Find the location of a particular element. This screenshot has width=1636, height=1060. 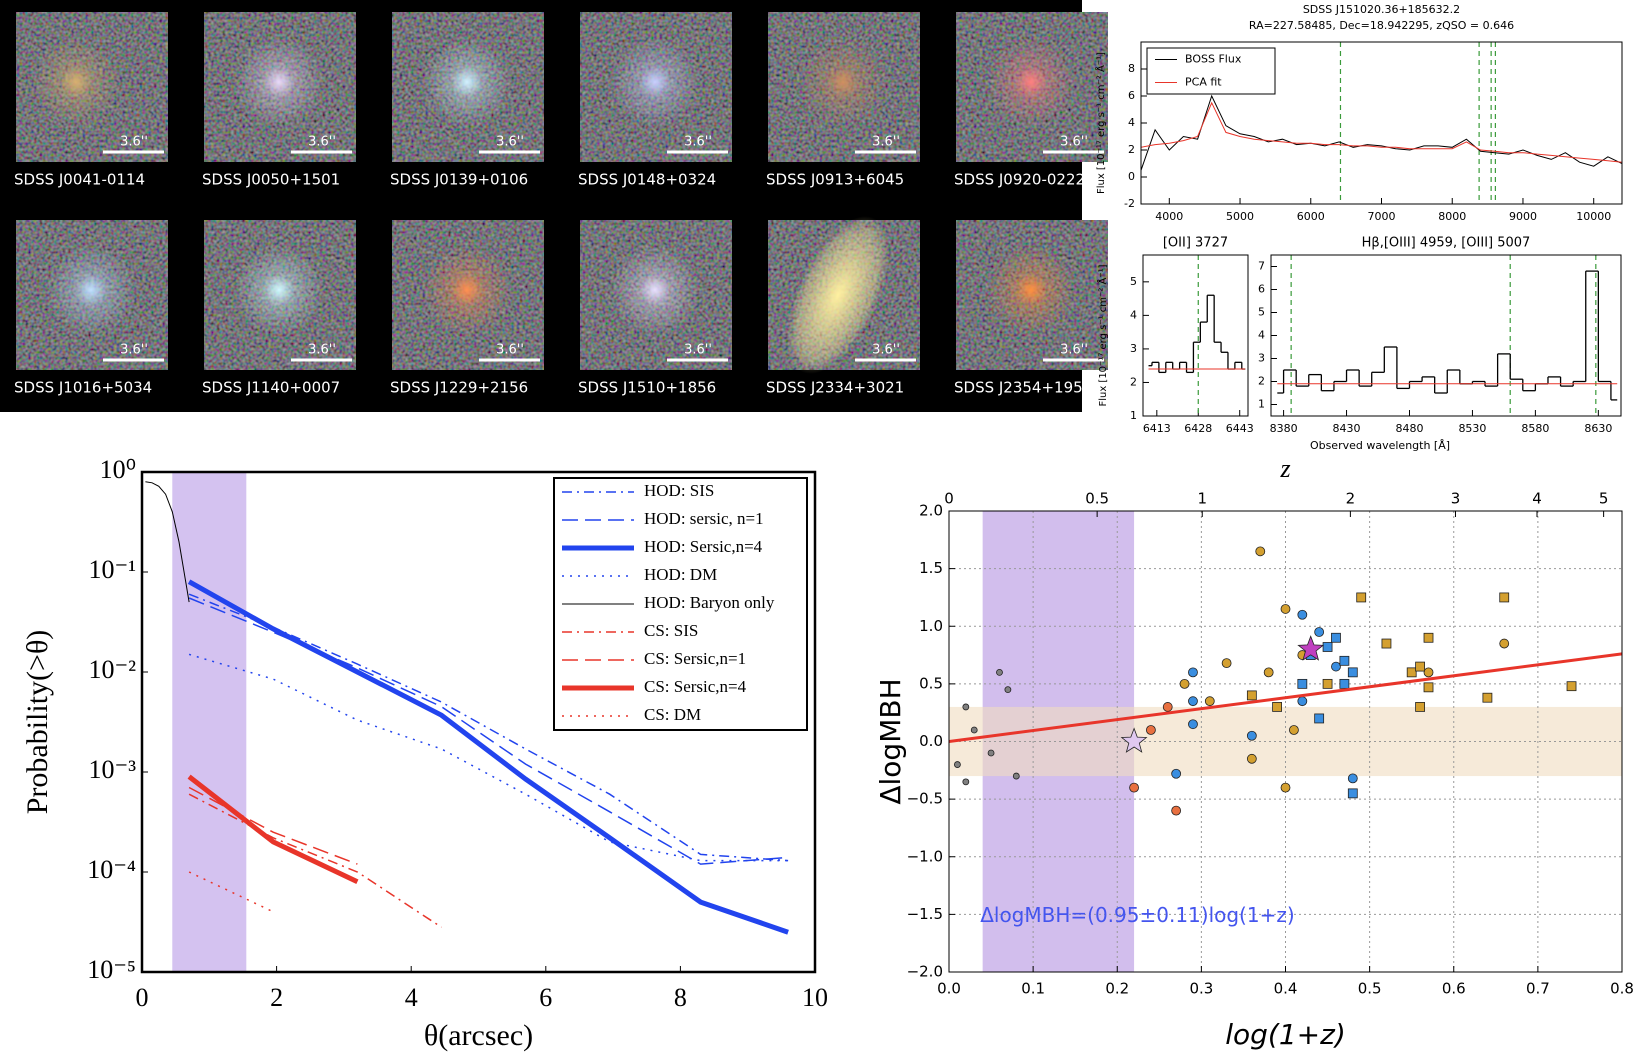

x-tick-label: 4000 is located at coordinates (1169, 216).